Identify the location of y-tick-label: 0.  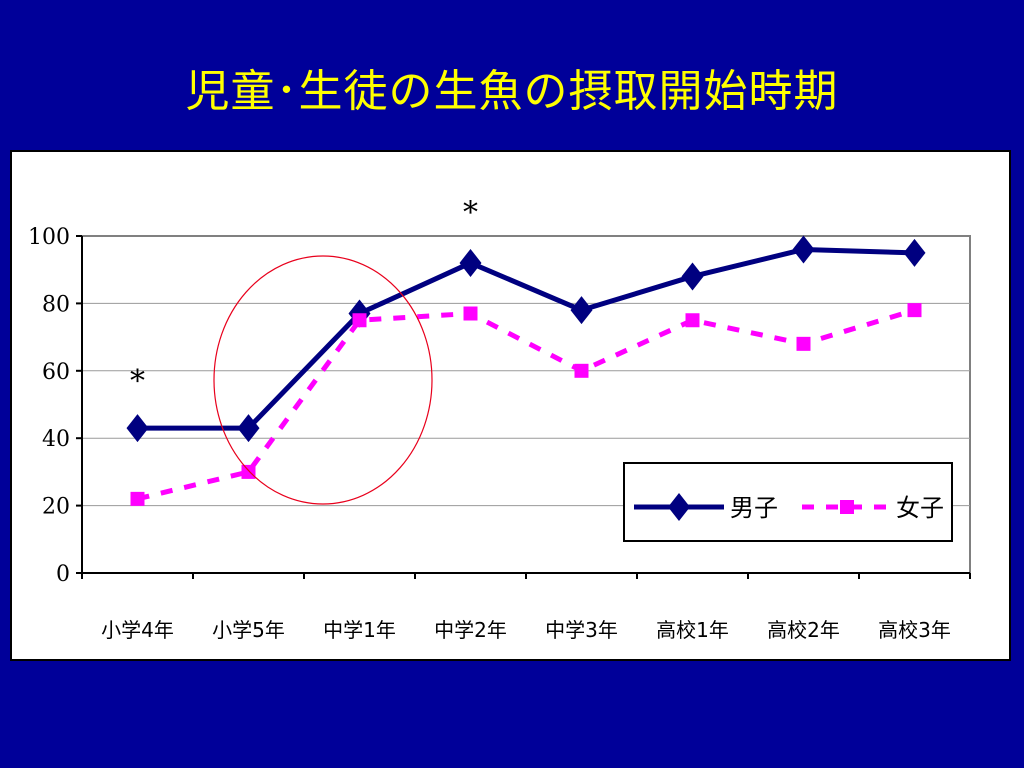
(63, 574).